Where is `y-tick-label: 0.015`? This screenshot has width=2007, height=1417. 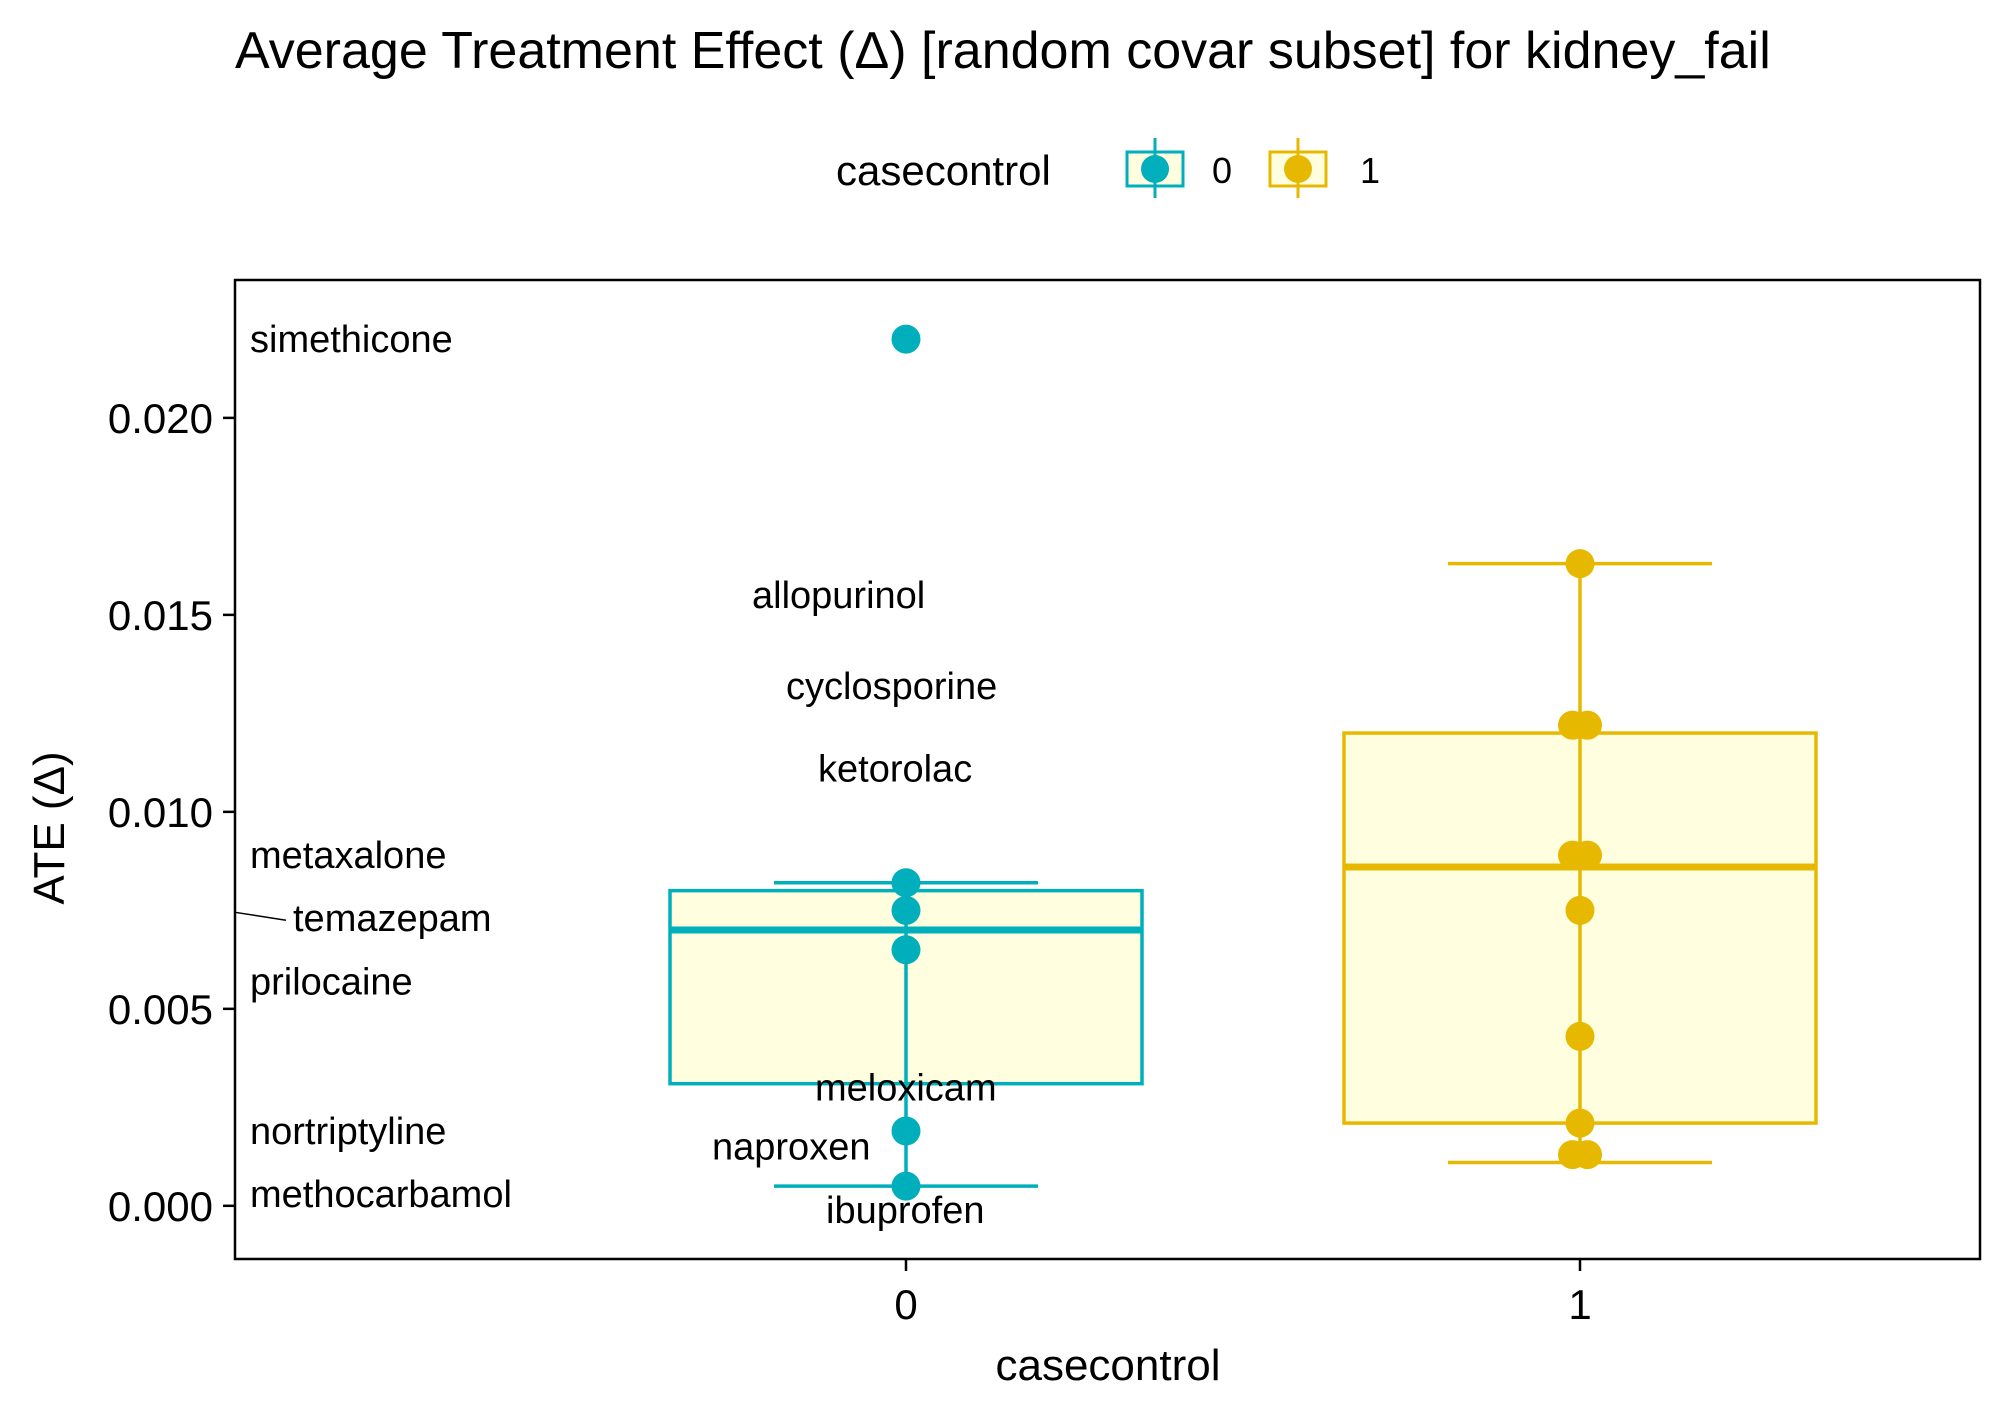 y-tick-label: 0.015 is located at coordinates (160, 615).